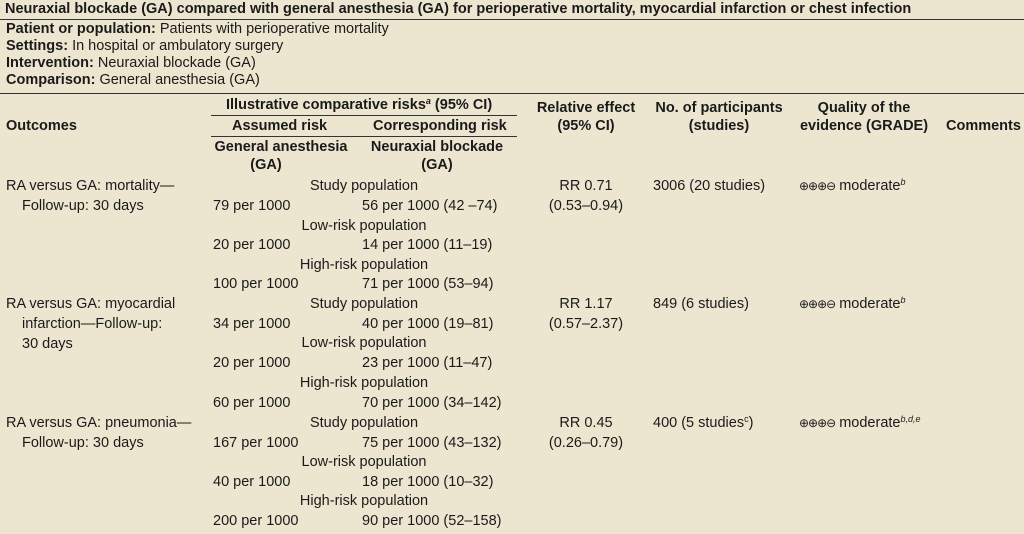 The height and width of the screenshot is (534, 1024). Describe the element at coordinates (427, 245) in the screenshot. I see `corresponding-risk: 14 per 1000 (11–19)` at that location.